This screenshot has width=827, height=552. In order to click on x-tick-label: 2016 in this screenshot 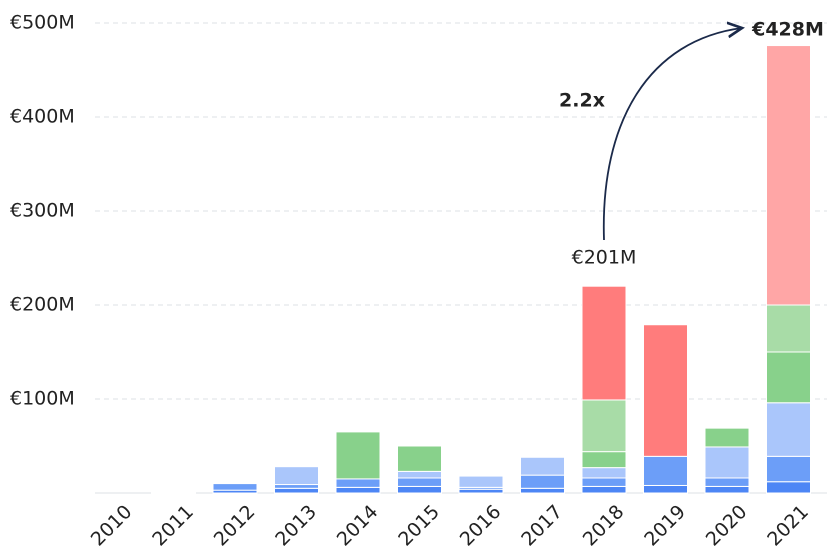, I will do `click(481, 526)`.